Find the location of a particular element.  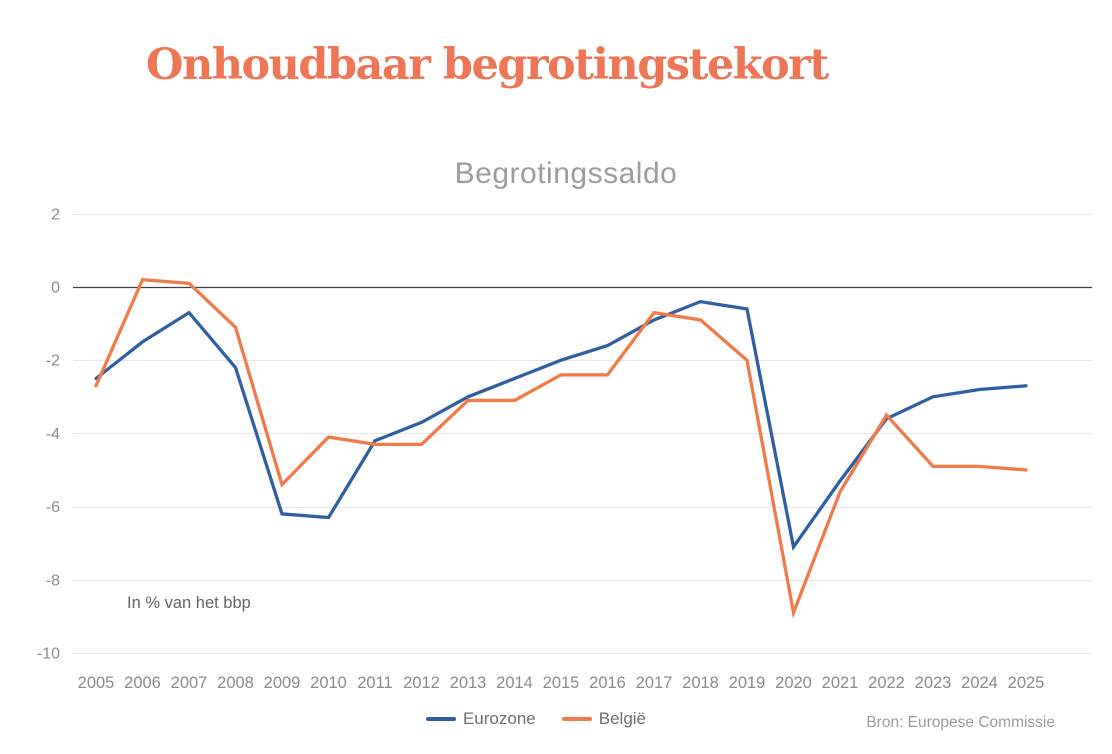

legend-label-eurozone: Eurozone is located at coordinates (499, 718).